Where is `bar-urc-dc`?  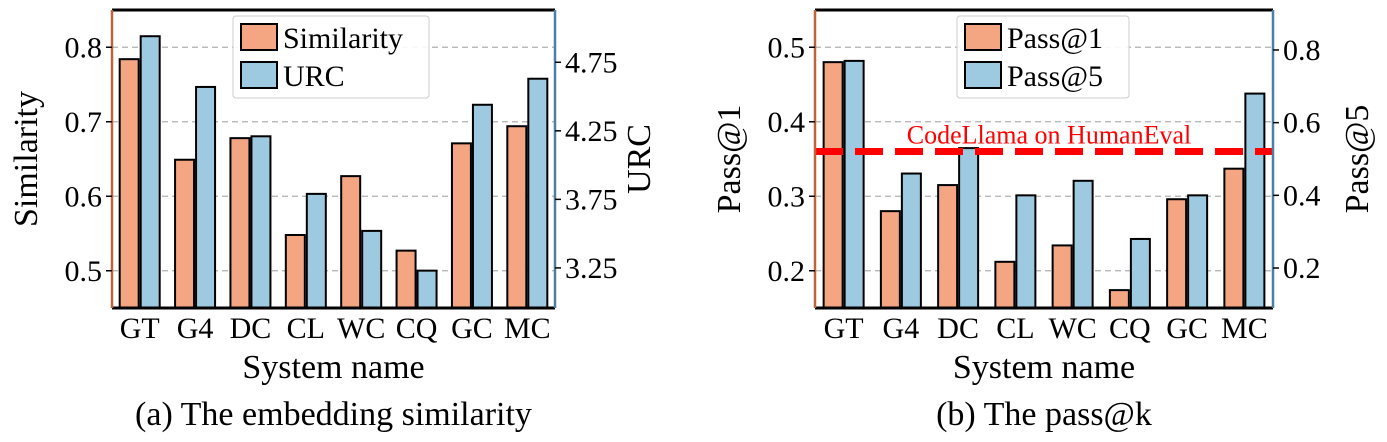
bar-urc-dc is located at coordinates (261, 222).